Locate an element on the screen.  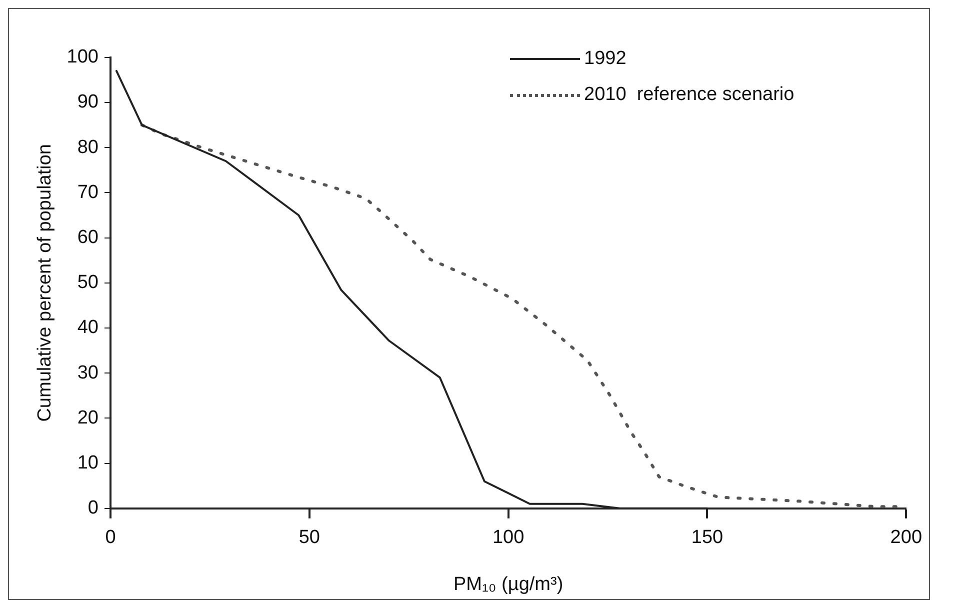
legend-label: 2010 reference scenario is located at coordinates (689, 95).